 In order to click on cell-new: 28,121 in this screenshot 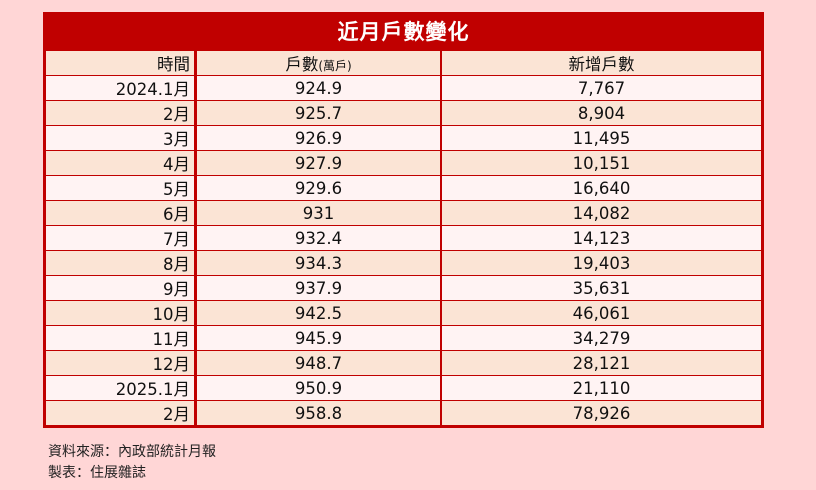, I will do `click(601, 363)`.